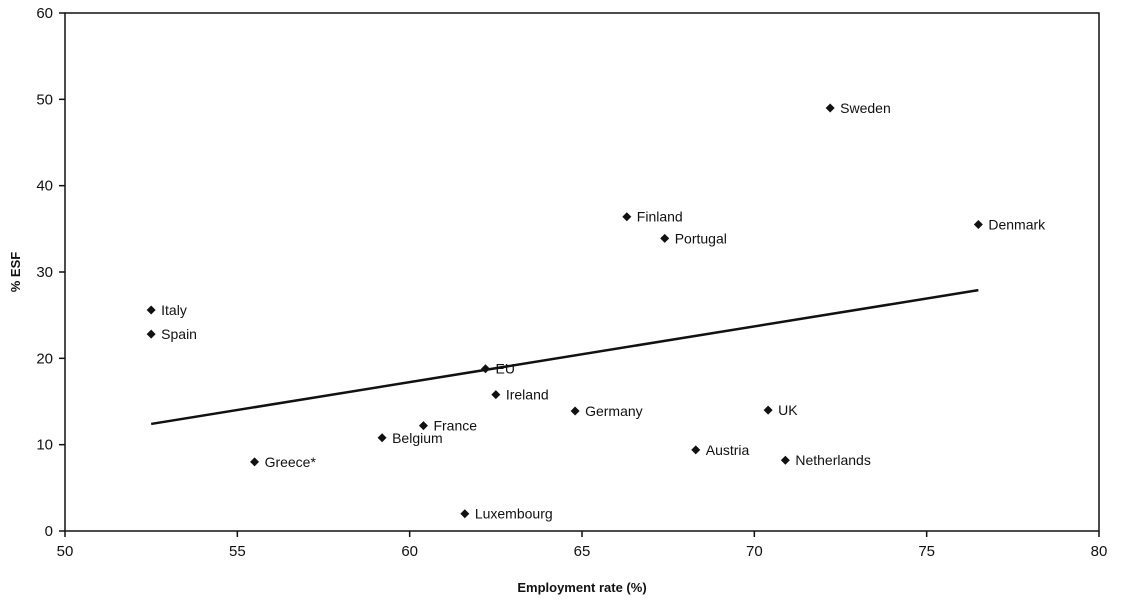  What do you see at coordinates (514, 514) in the screenshot?
I see `data-label: Luxembourg` at bounding box center [514, 514].